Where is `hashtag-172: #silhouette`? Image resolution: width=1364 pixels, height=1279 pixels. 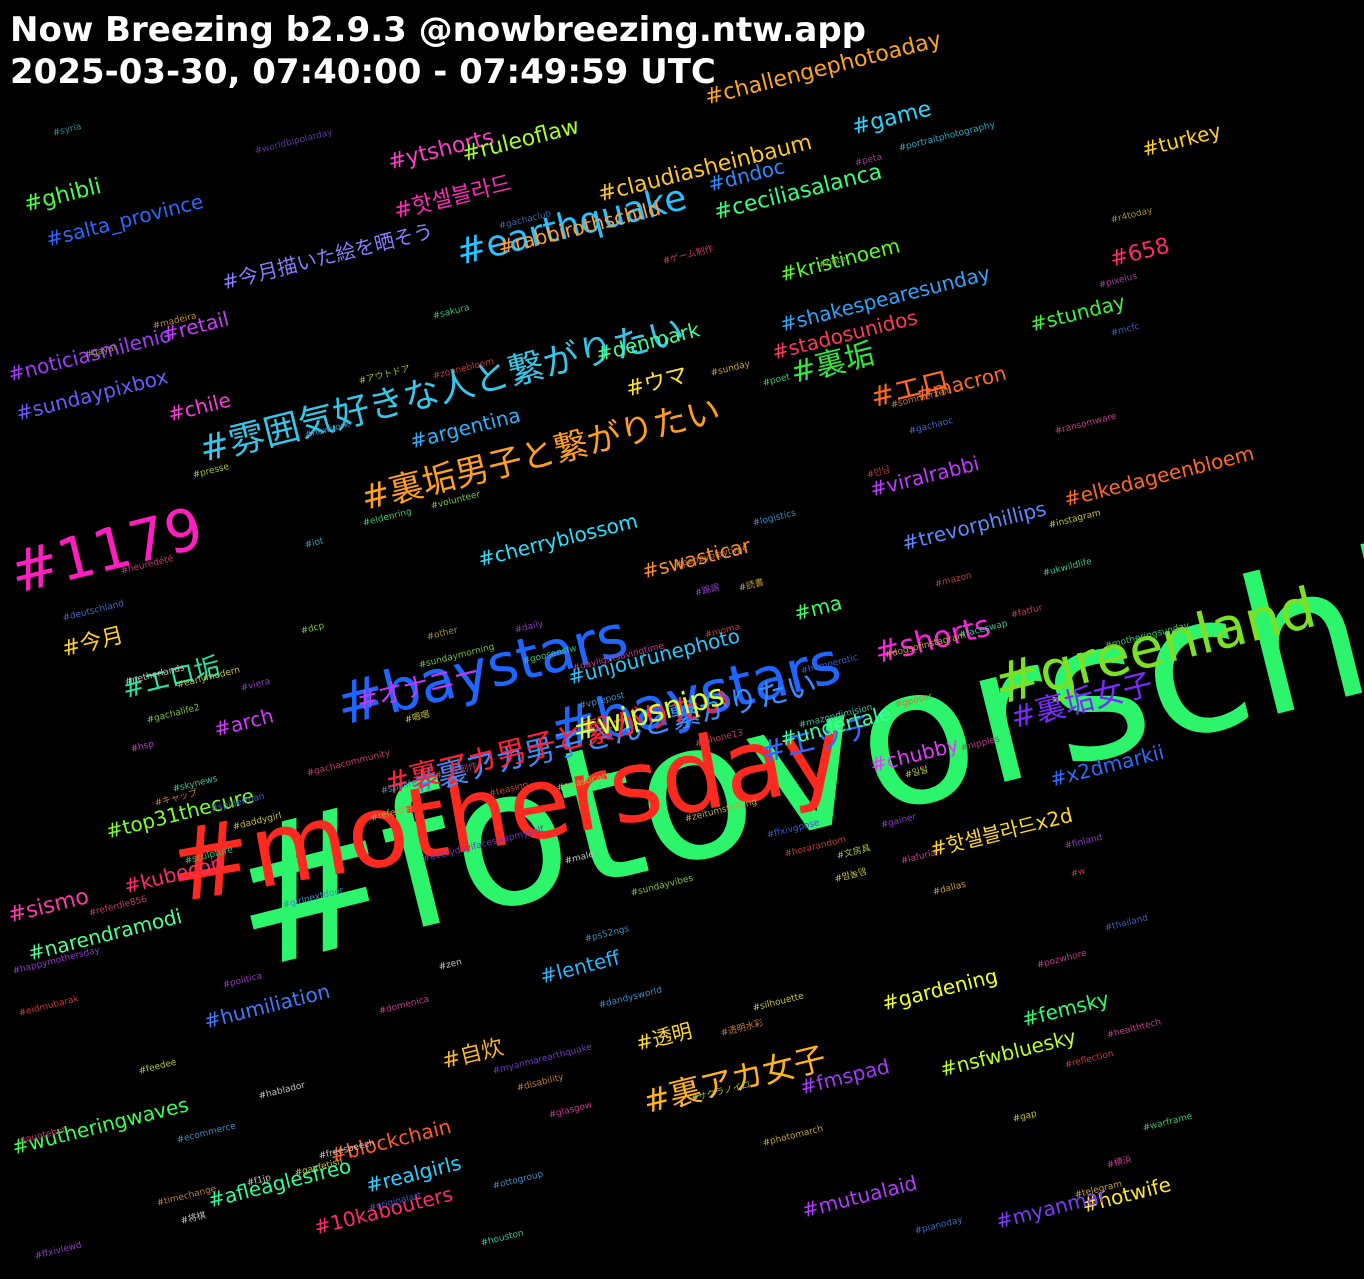
hashtag-172: #silhouette is located at coordinates (778, 1002).